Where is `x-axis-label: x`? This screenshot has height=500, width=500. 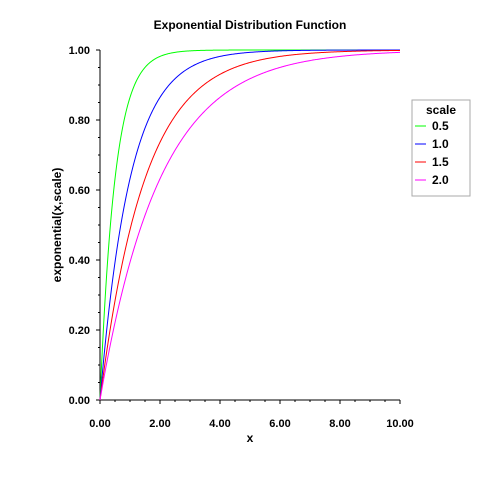 x-axis-label: x is located at coordinates (250, 438).